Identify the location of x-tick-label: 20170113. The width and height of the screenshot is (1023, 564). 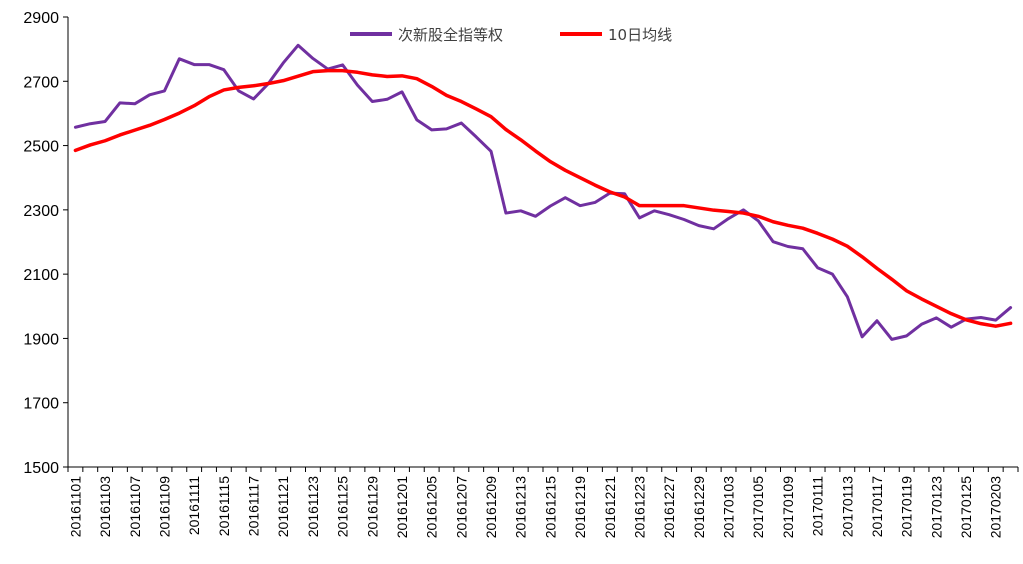
(847, 506).